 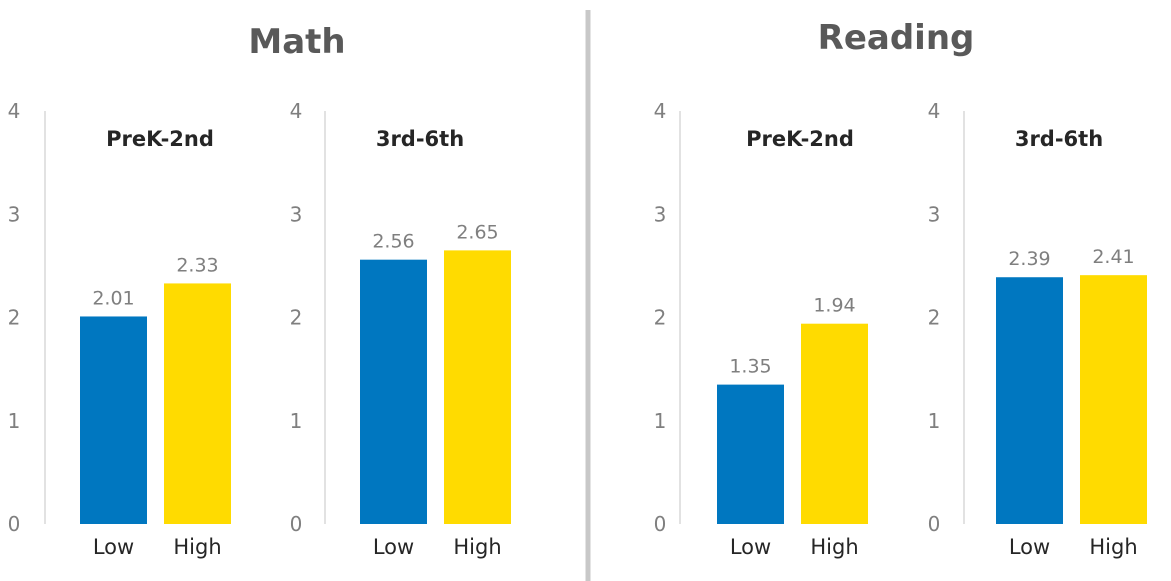 What do you see at coordinates (761, 329) in the screenshot?
I see `chart-panel: 0 1 2 3 4 PreK-2nd 1.35 Low 1.94 High` at bounding box center [761, 329].